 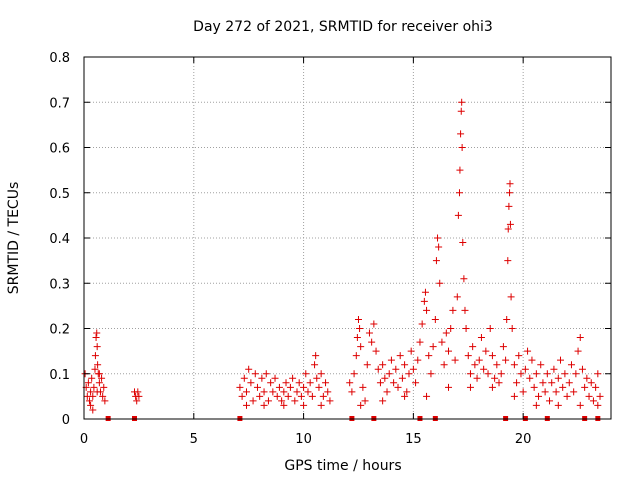 What do you see at coordinates (59, 103) in the screenshot?
I see `y-tick-label: 0.7` at bounding box center [59, 103].